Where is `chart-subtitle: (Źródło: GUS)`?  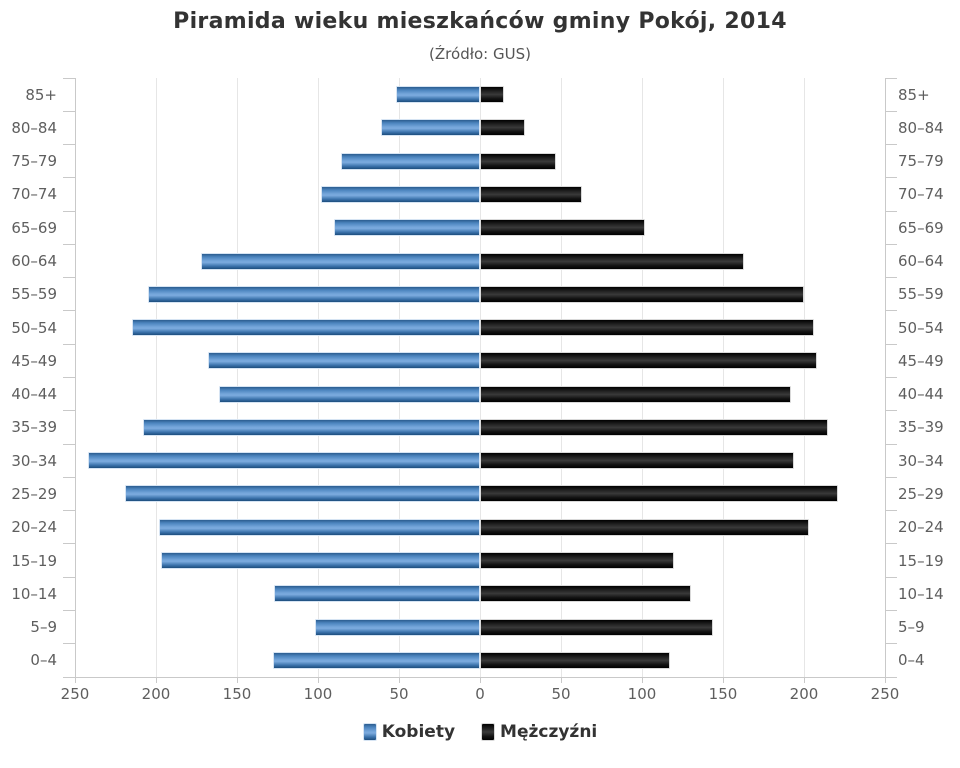
chart-subtitle: (Źródło: GUS) is located at coordinates (480, 54).